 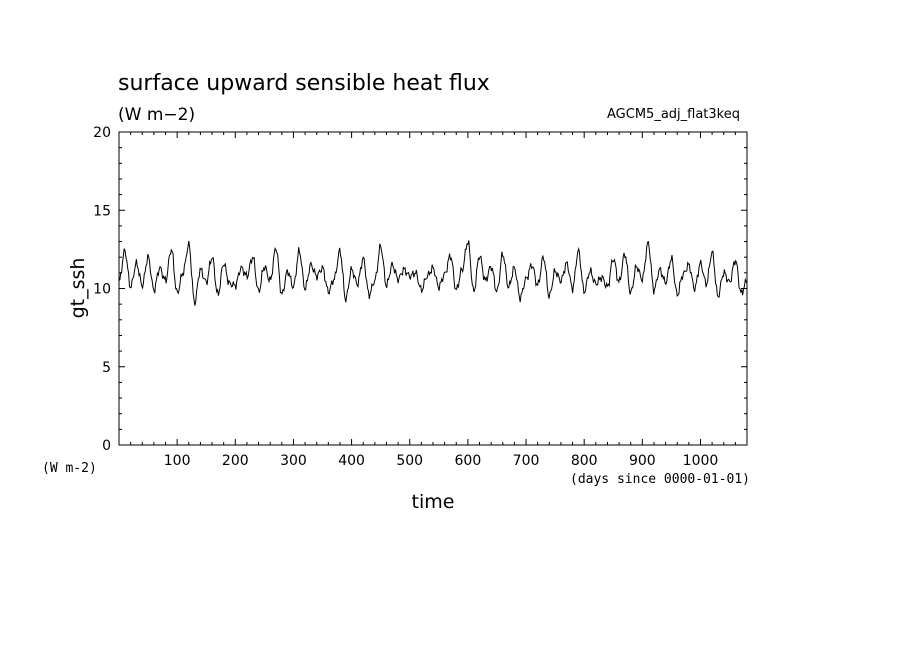 What do you see at coordinates (102, 211) in the screenshot?
I see `y-tick-label: 15` at bounding box center [102, 211].